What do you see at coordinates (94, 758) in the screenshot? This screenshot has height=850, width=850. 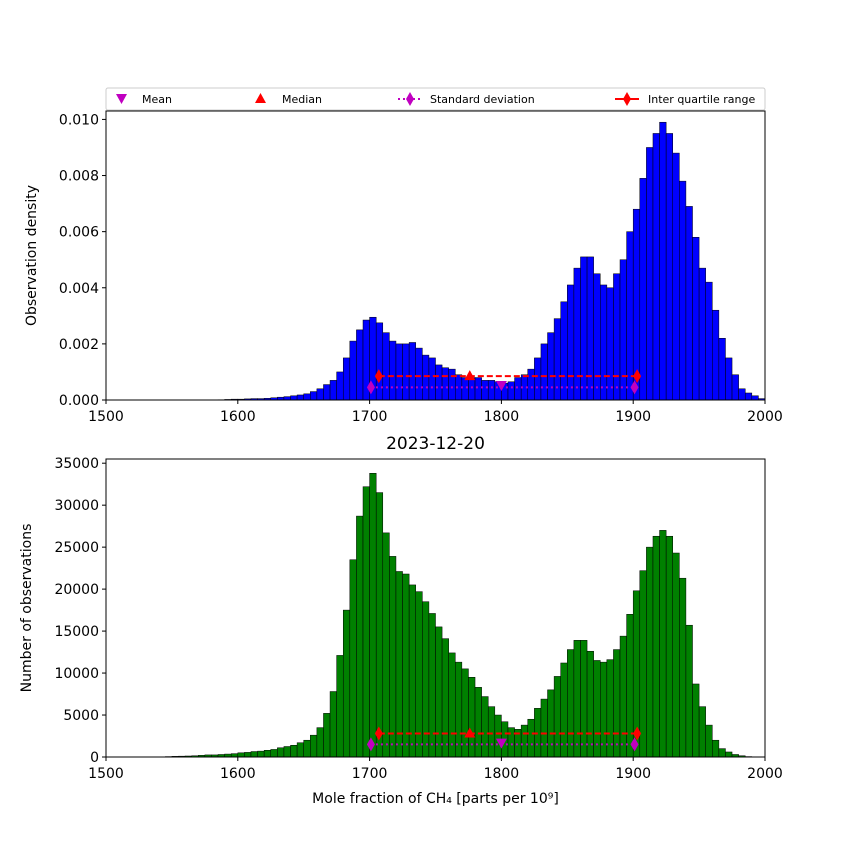 I see `y-tick-label: 0` at bounding box center [94, 758].